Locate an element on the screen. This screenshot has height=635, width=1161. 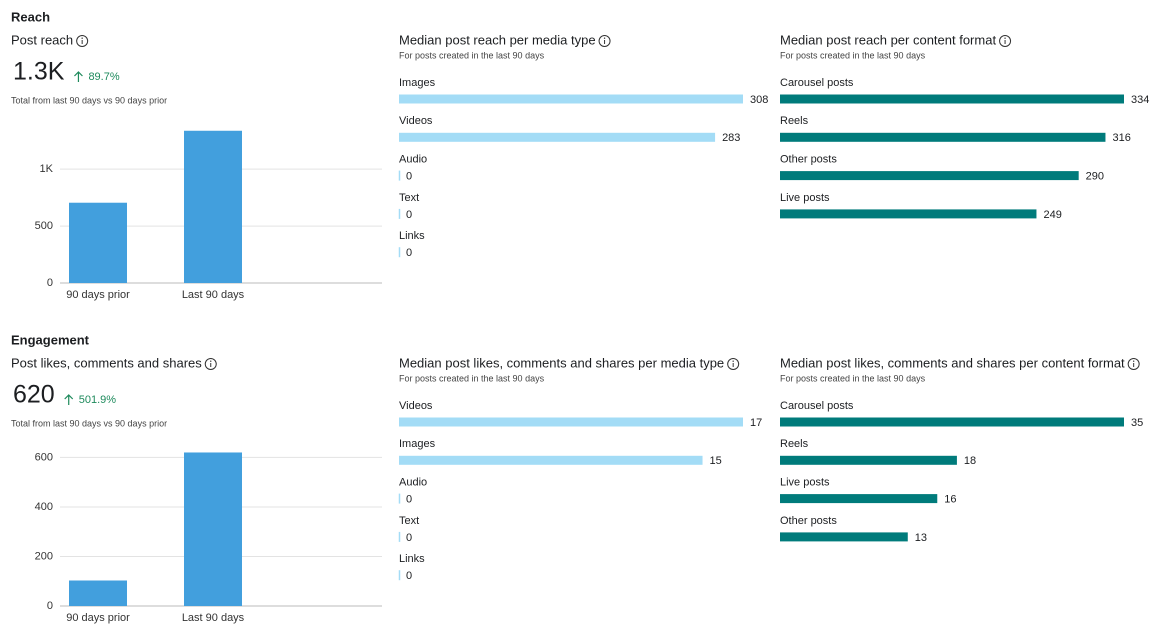
value-label: 308 is located at coordinates (759, 100).